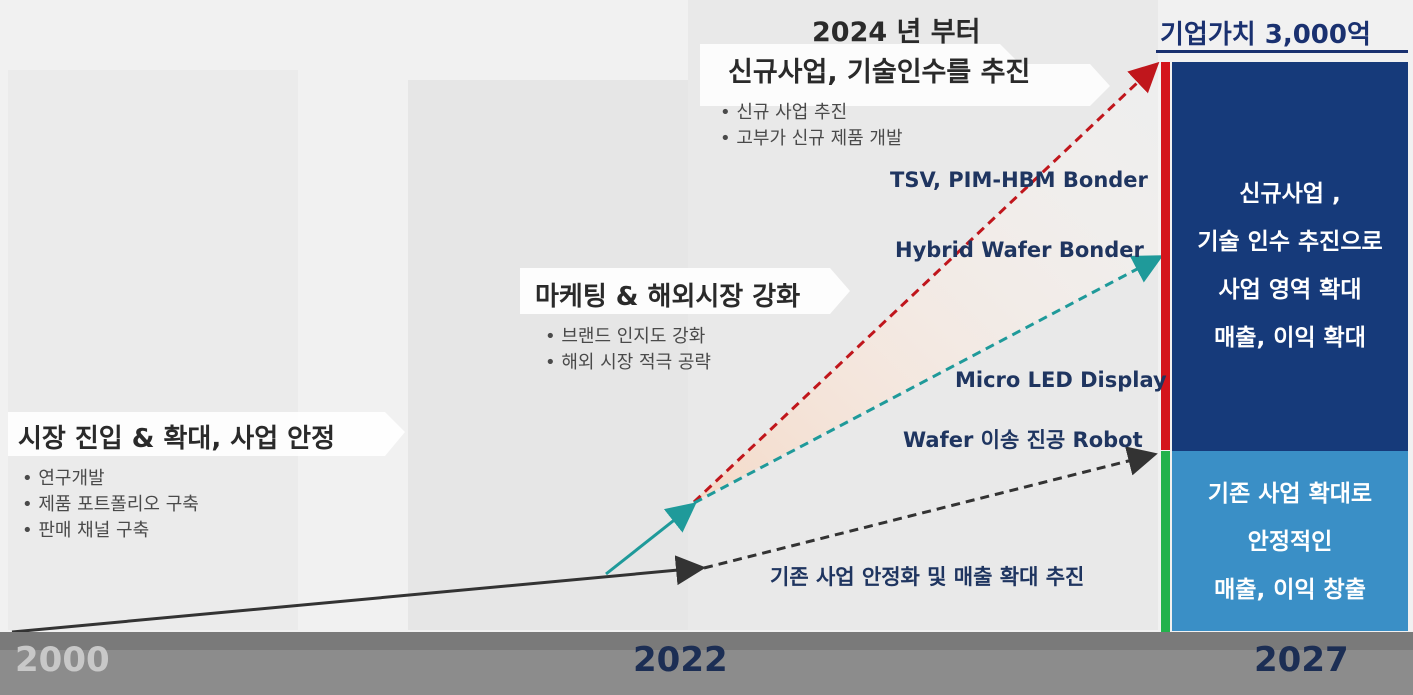  Describe the element at coordinates (1019, 250) in the screenshot. I see `label-hybrid-bonder: Hybrid Wafer Bonder` at that location.